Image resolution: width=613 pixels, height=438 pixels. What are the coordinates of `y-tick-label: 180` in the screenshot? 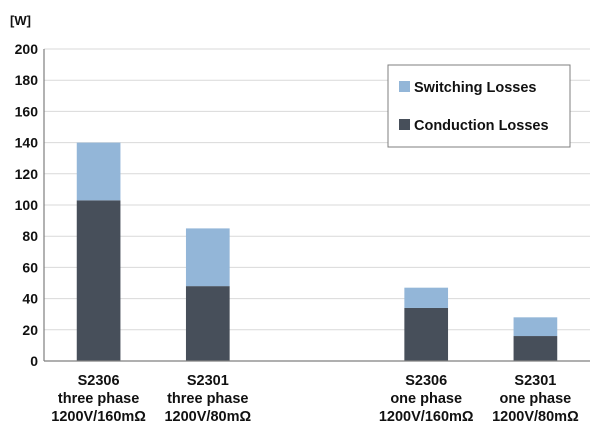 It's located at (27, 80).